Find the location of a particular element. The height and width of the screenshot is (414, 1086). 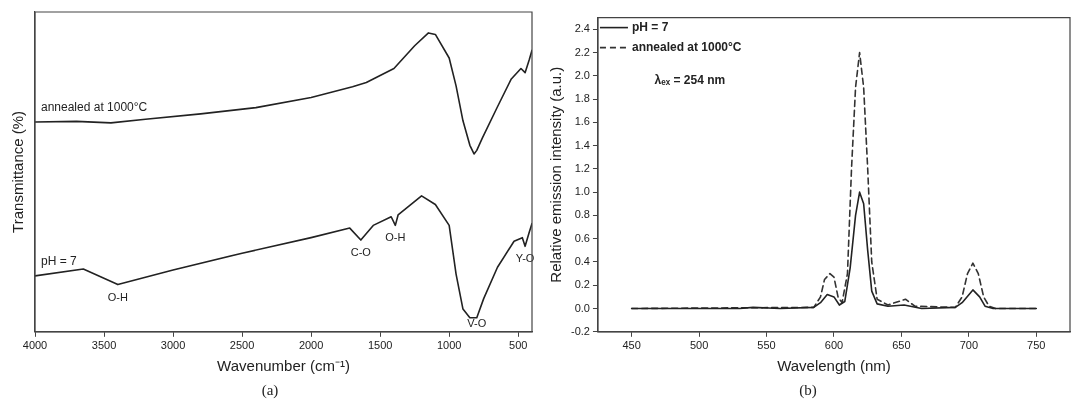

y-tick-label: 2.0 is located at coordinates (582, 74).